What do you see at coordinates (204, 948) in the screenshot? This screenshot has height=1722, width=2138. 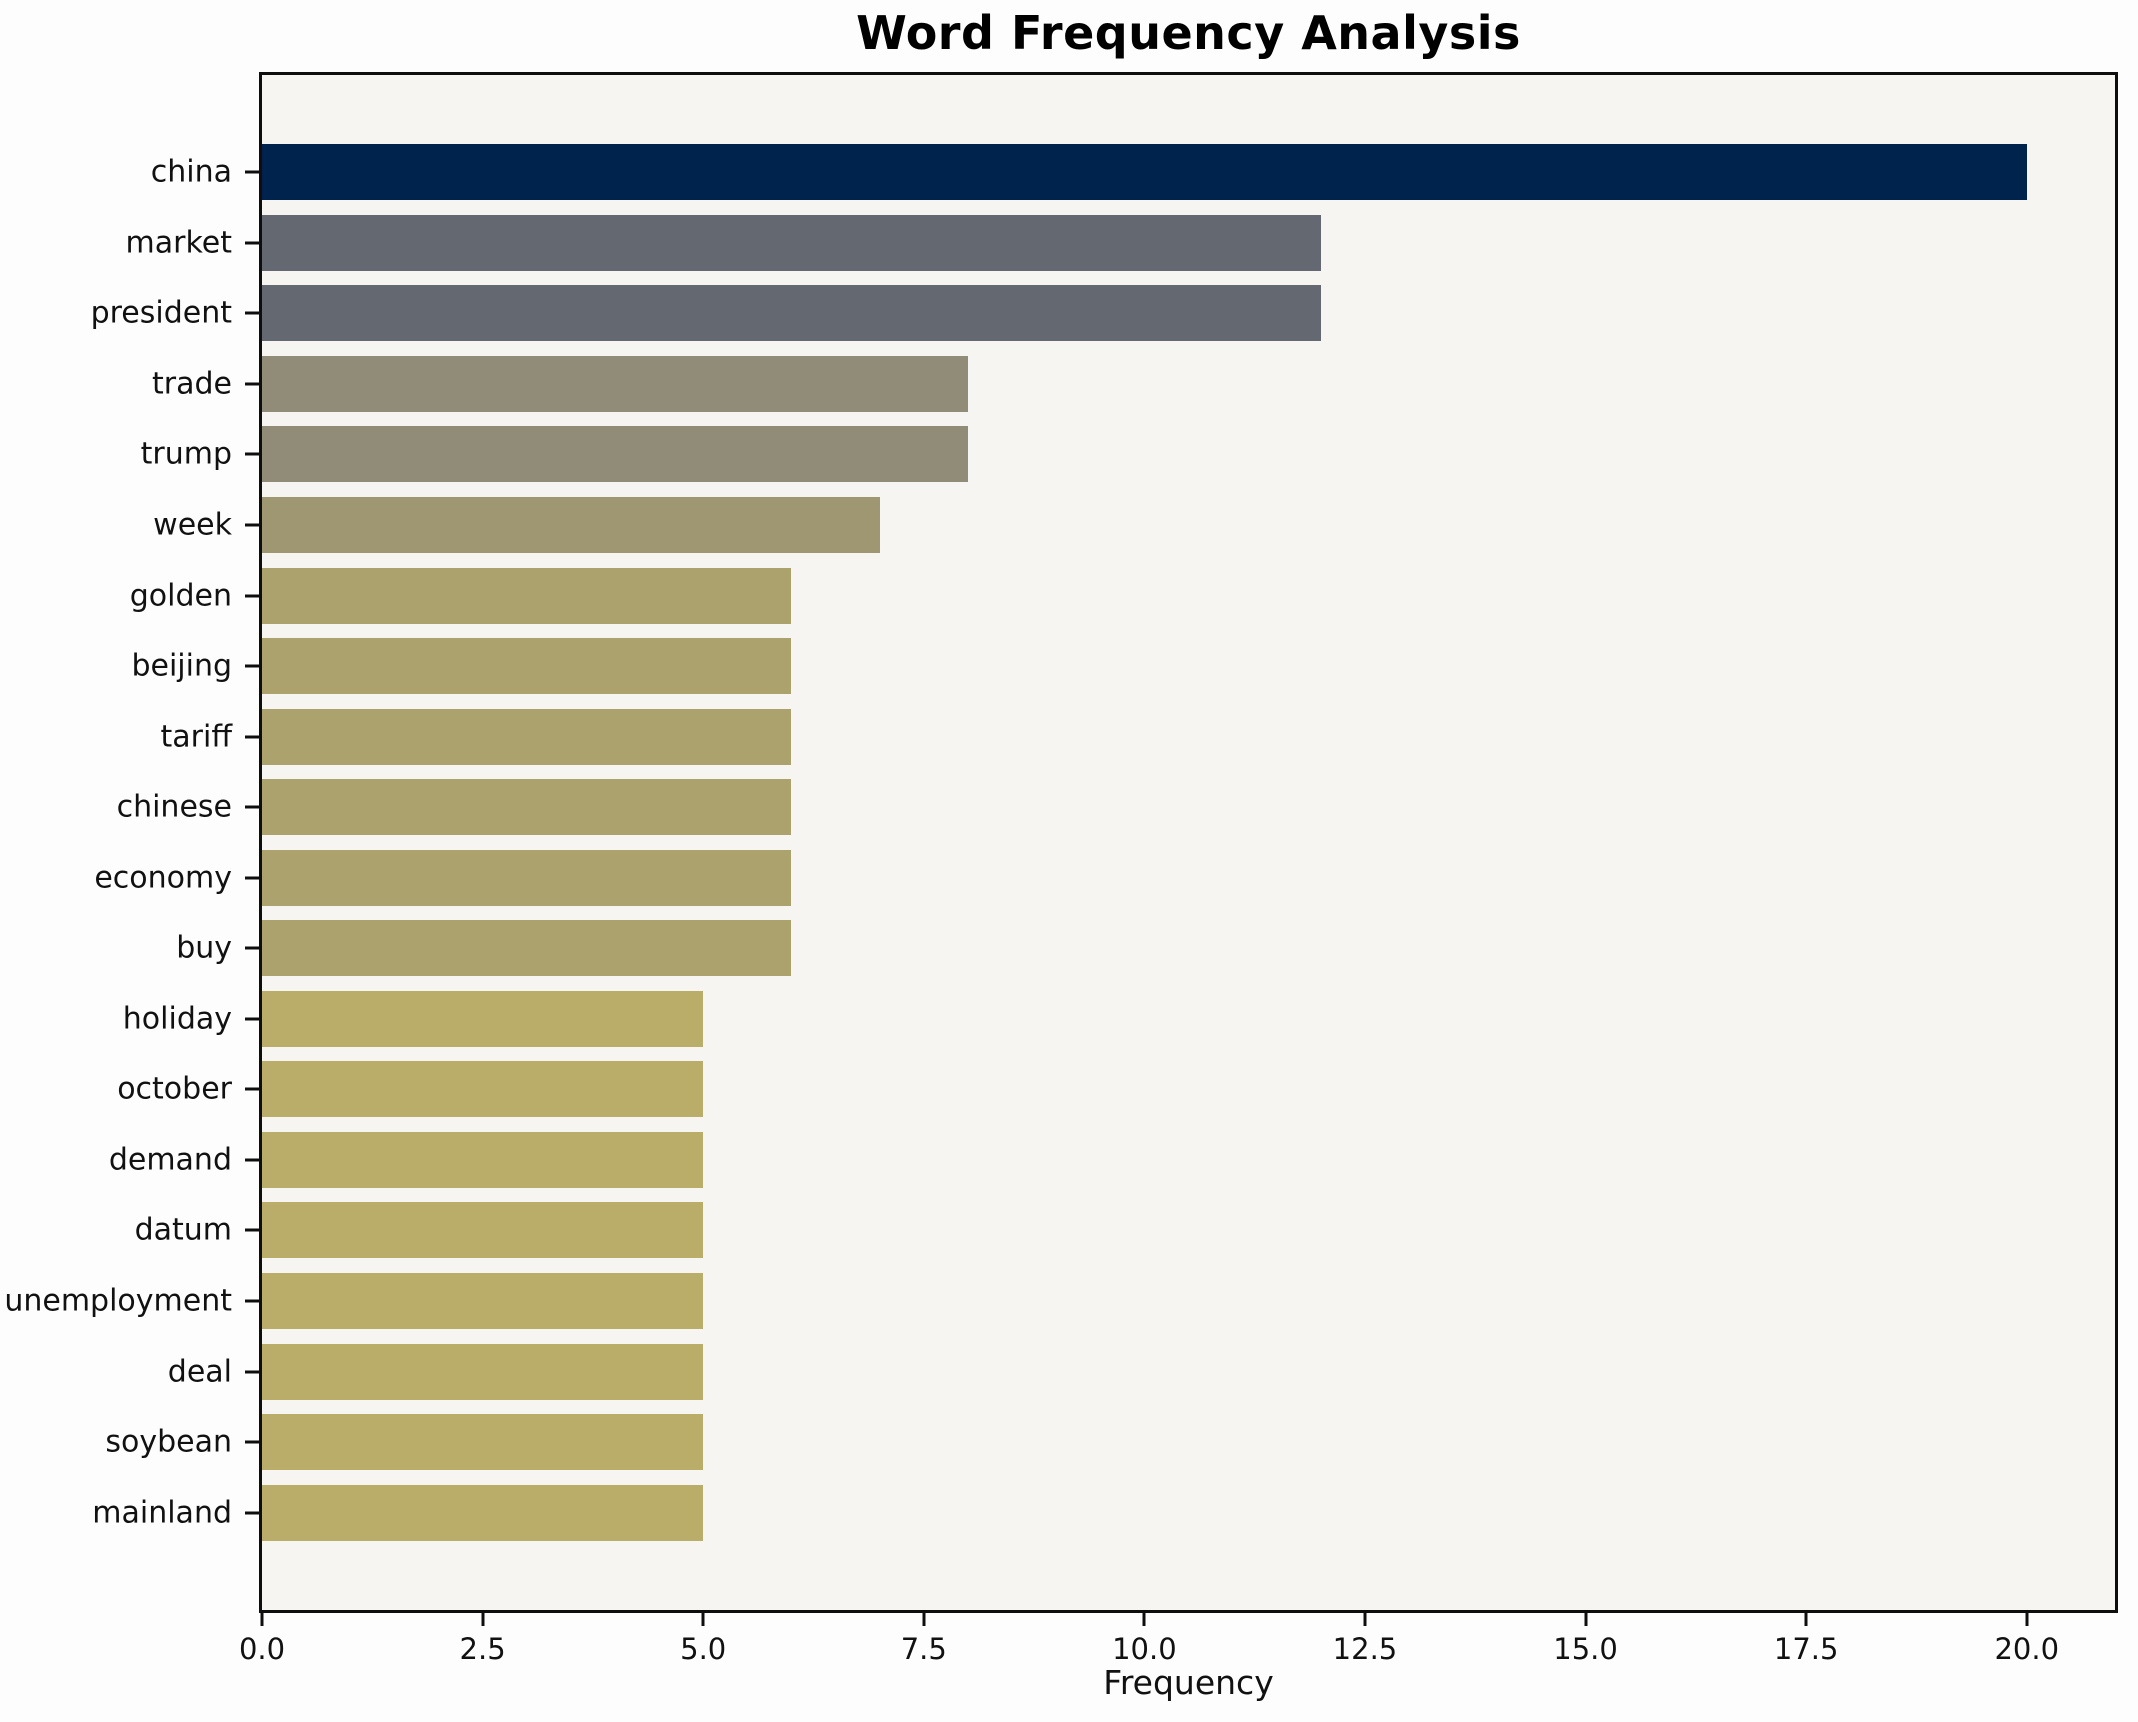 I see `y-tick-label: buy` at bounding box center [204, 948].